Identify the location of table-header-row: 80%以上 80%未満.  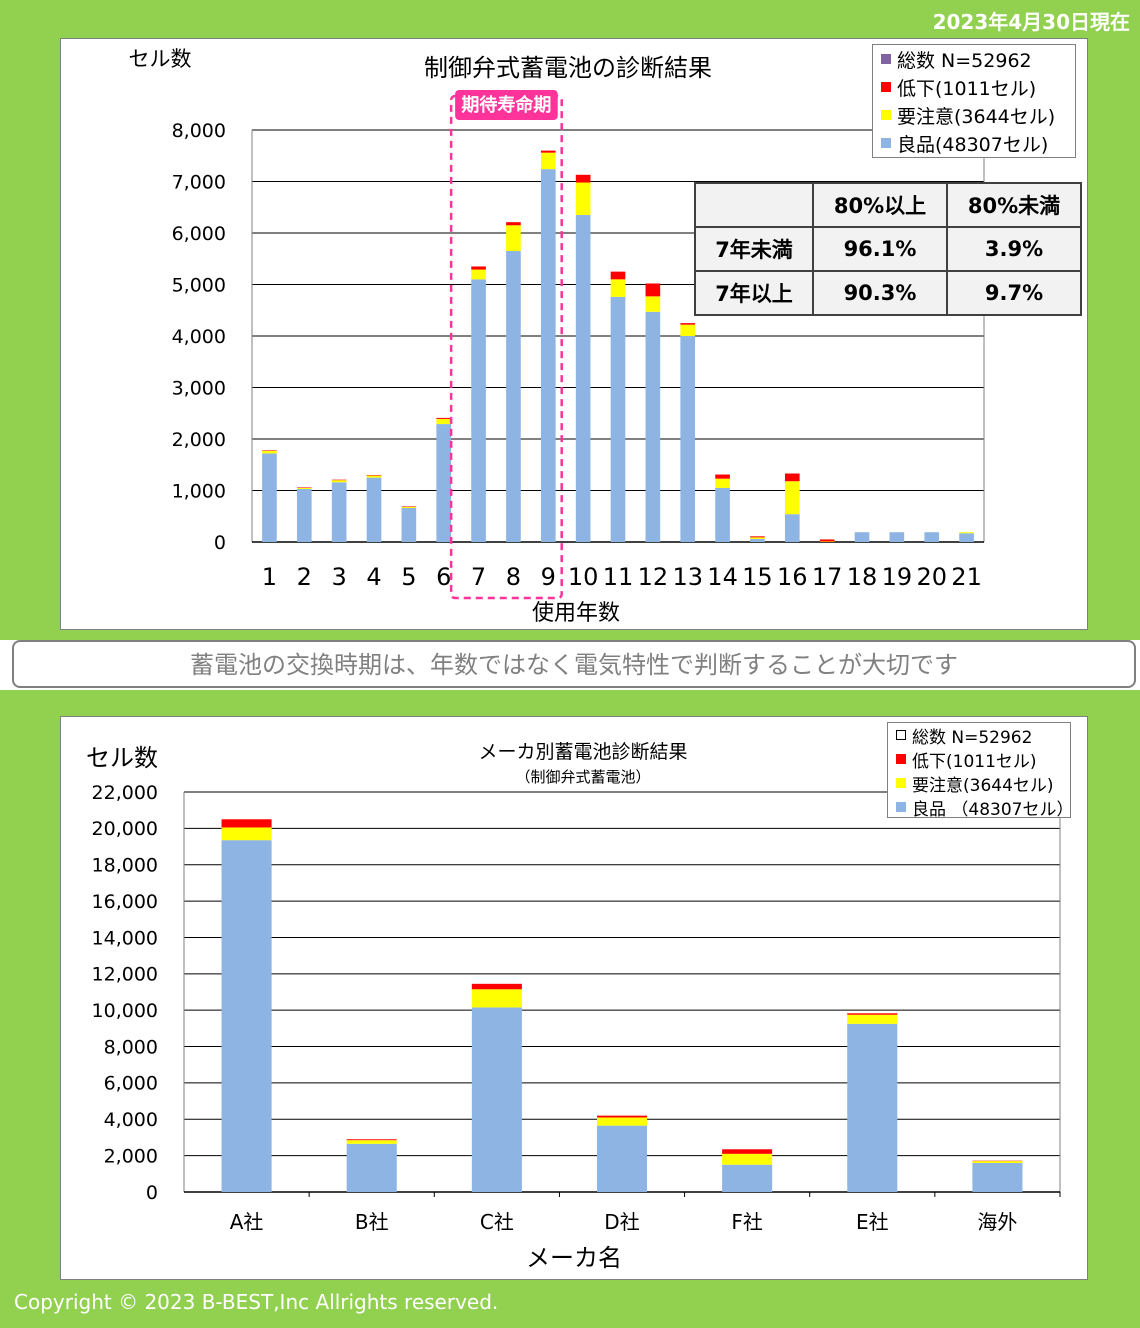
(888, 205).